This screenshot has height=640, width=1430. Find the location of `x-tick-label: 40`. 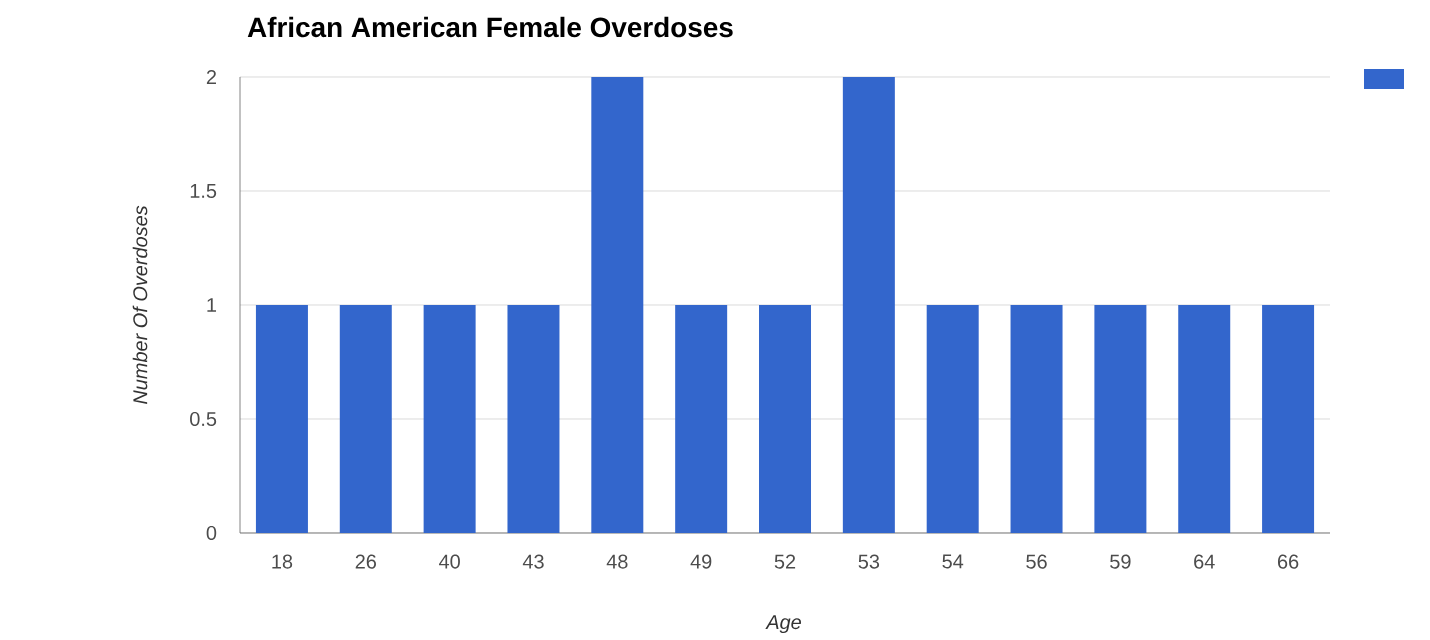

x-tick-label: 40 is located at coordinates (449, 561).